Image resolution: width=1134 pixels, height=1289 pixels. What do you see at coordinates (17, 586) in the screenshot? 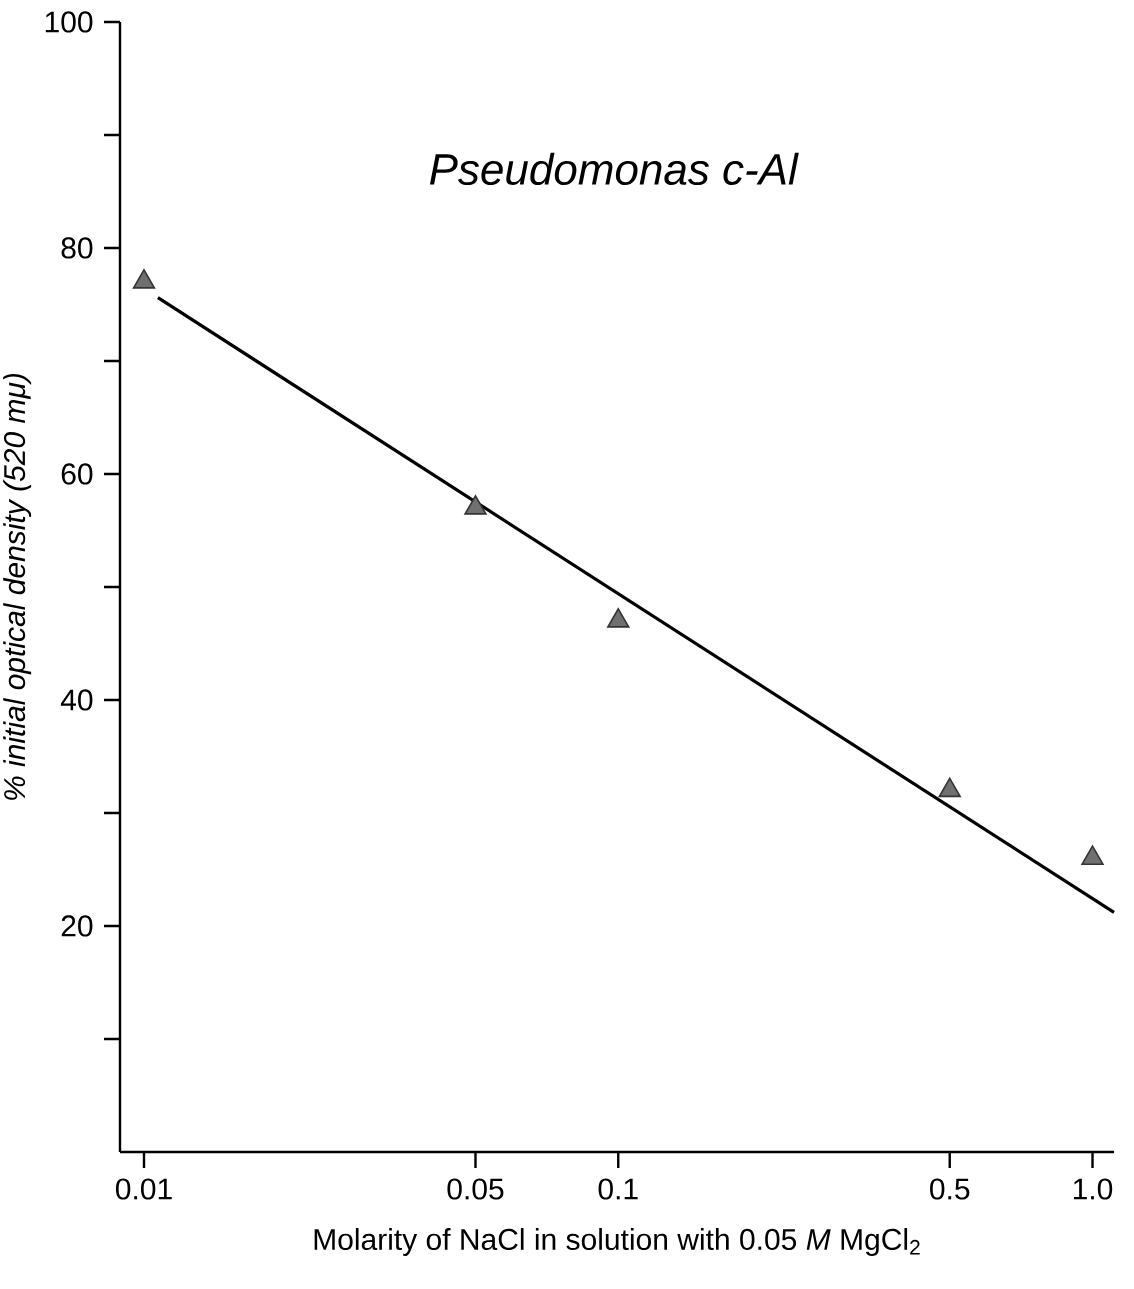
I see `y-axis-title: % initial optical density (520 mμ)` at bounding box center [17, 586].